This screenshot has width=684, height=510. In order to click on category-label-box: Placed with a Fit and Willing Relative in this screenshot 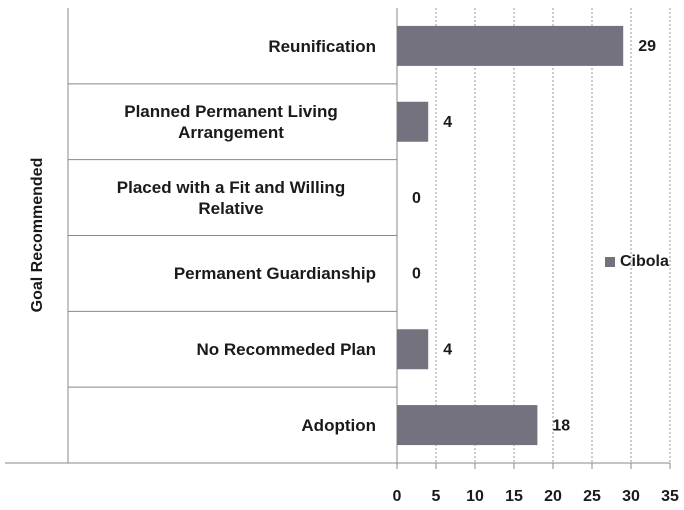, I will do `click(226, 198)`.